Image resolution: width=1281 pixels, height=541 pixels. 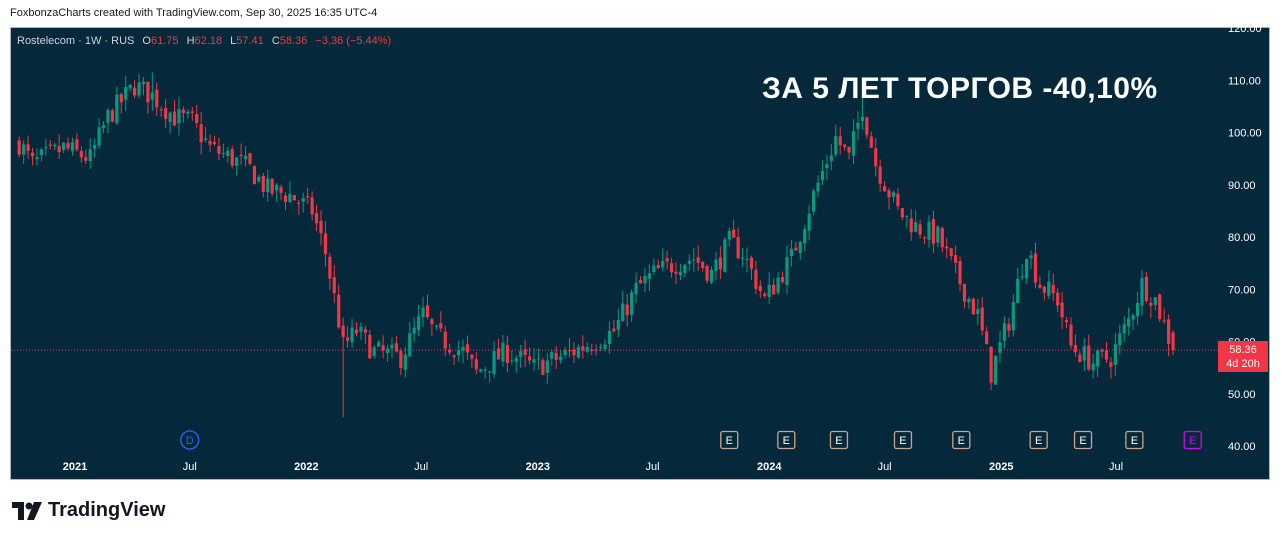 I want to click on x-axis-tick-label: 2024, so click(x=769, y=467).